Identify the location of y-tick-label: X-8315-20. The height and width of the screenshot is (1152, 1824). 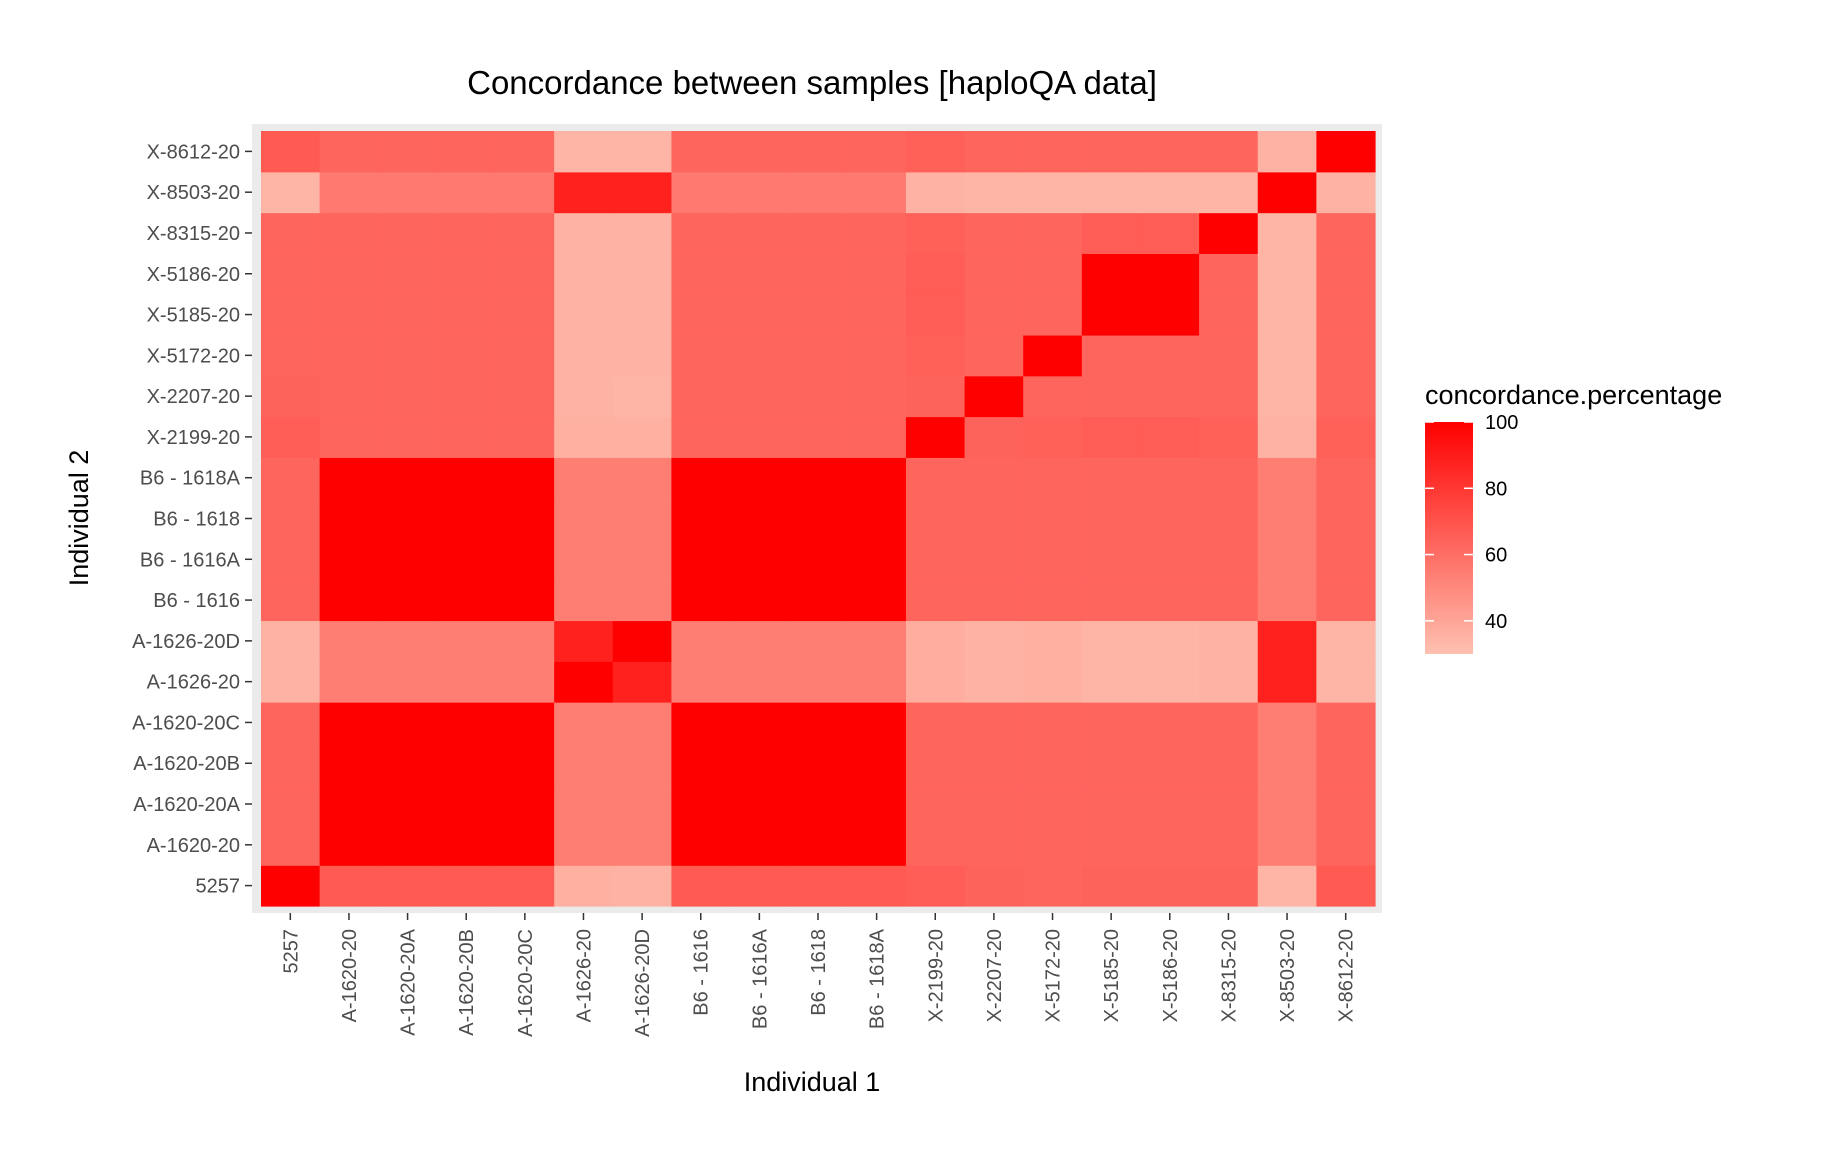
(193, 234).